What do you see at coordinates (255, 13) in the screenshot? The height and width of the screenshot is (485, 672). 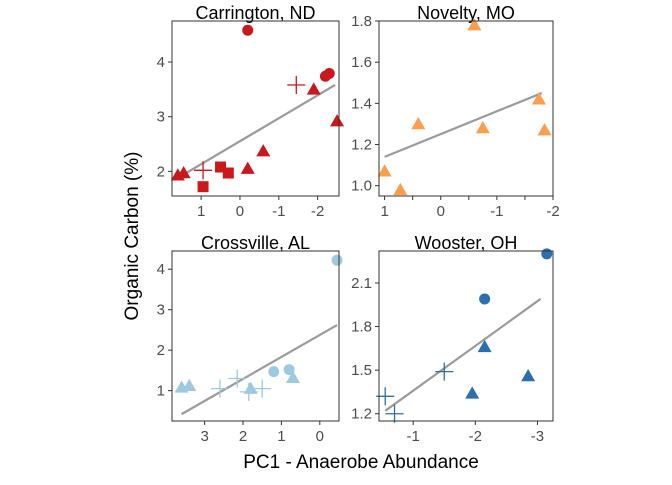 I see `panel-title: Carrington, ND` at bounding box center [255, 13].